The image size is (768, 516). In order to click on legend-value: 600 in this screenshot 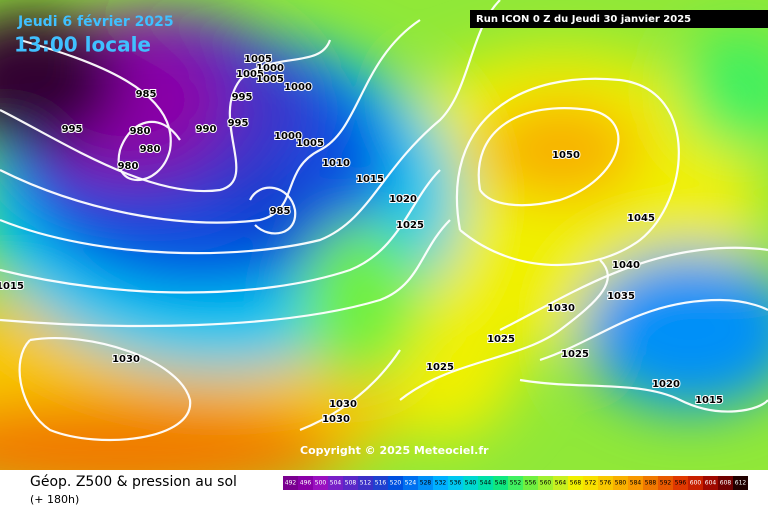, I will do `click(696, 483)`.